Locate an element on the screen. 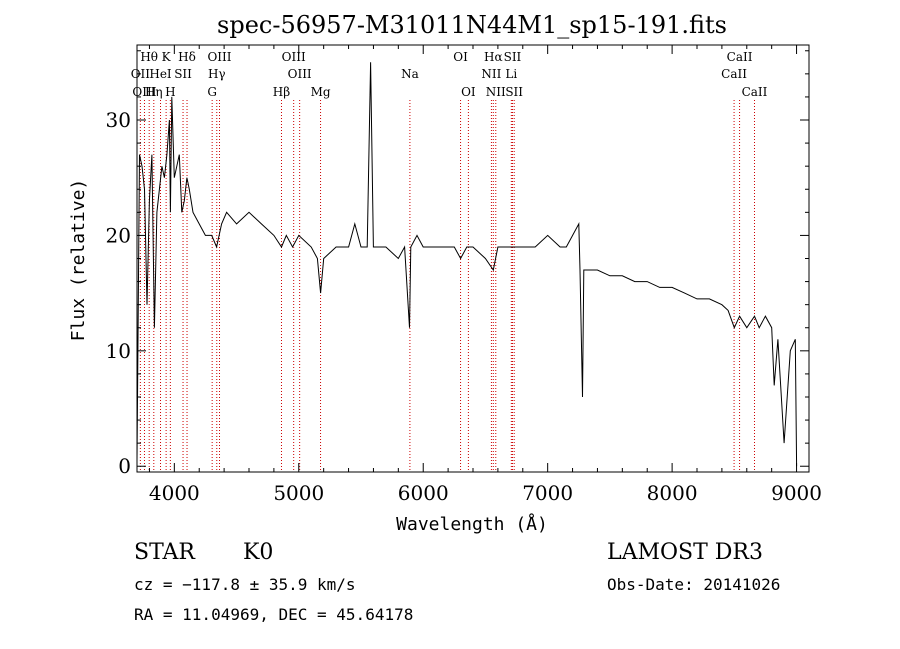  line-label: Na is located at coordinates (410, 74).